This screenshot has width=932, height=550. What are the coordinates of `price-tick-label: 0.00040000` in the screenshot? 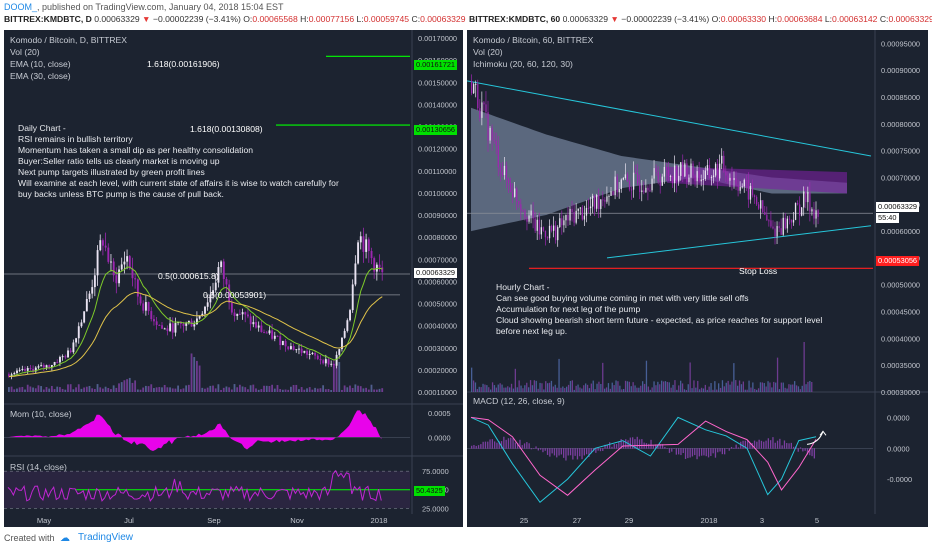 It's located at (437, 326).